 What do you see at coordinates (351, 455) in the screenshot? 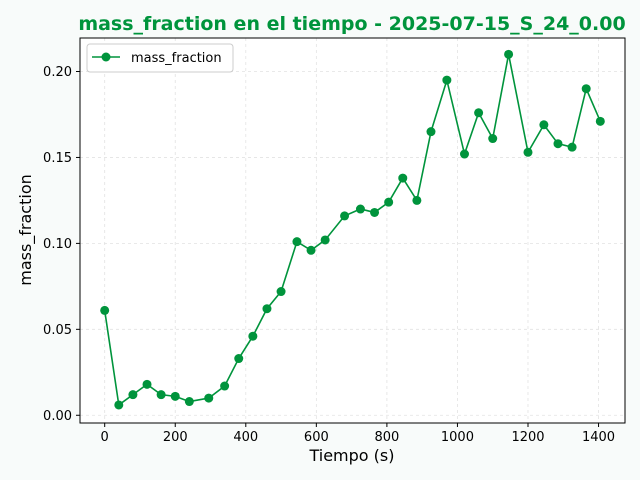
I see `x-axis-label: Tiempo (s)` at bounding box center [351, 455].